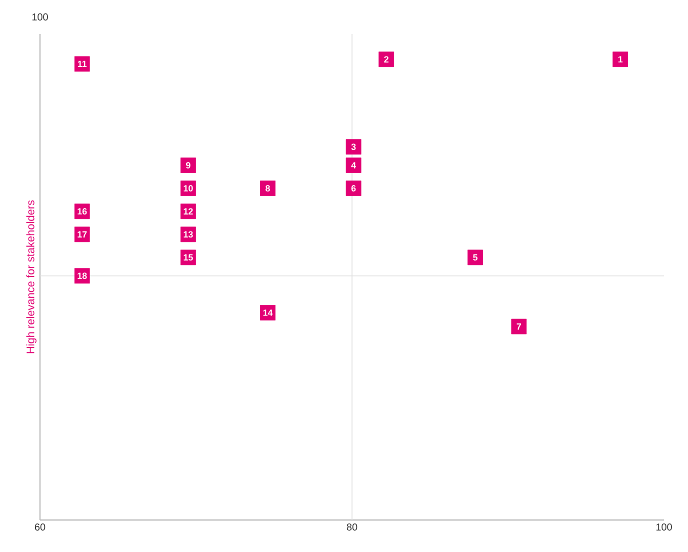 This screenshot has height=552, width=688. Describe the element at coordinates (353, 165) in the screenshot. I see `annotation: 4` at that location.